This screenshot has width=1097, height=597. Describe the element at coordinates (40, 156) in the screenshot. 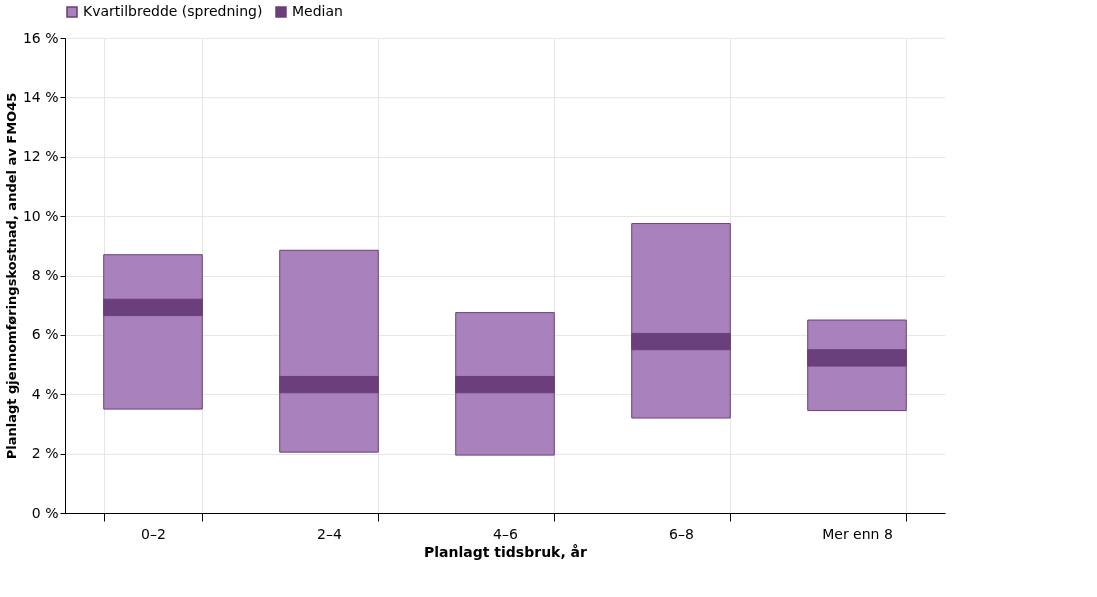

I see `y-tick-label: 12 %` at that location.